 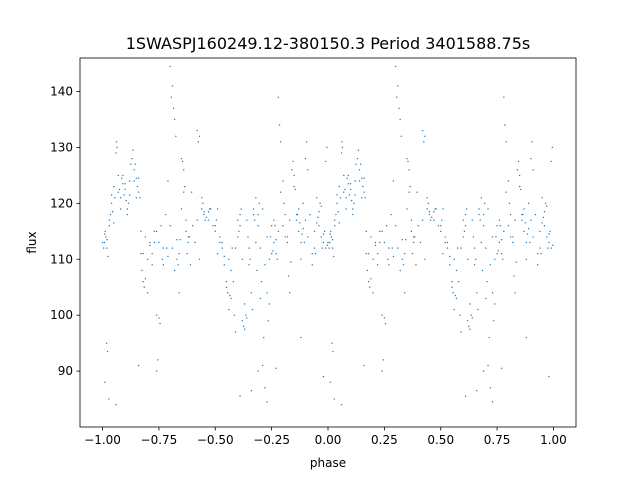 I want to click on x-tick-label: 0.00, so click(x=328, y=440).